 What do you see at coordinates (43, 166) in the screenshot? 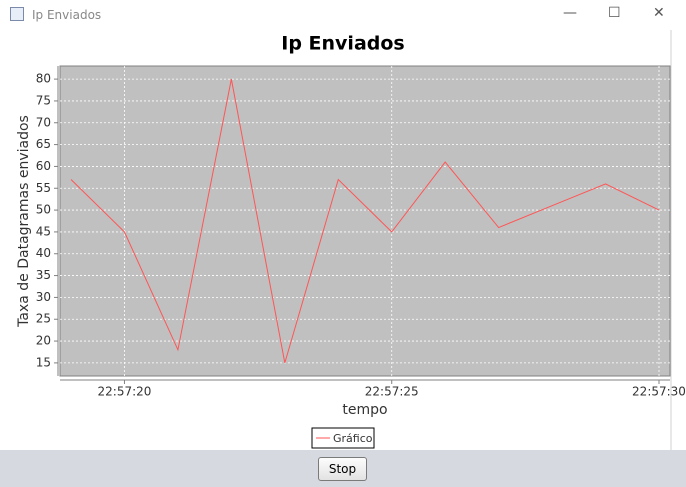
I see `y-tick-label: 60` at bounding box center [43, 166].